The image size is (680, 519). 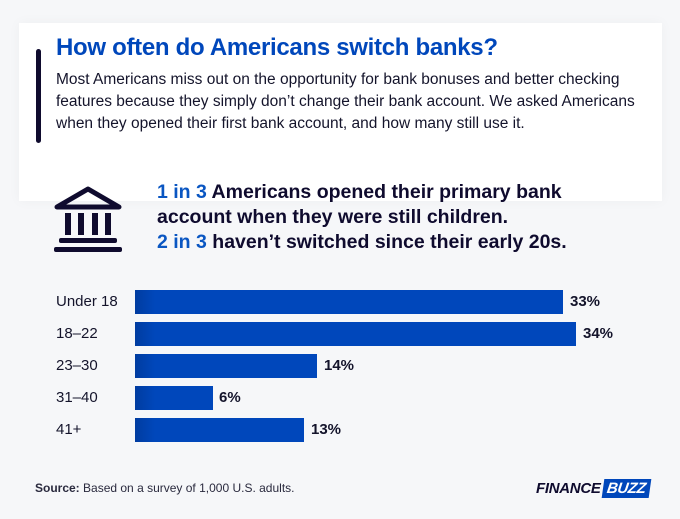 I want to click on accent-bar, so click(x=38, y=96).